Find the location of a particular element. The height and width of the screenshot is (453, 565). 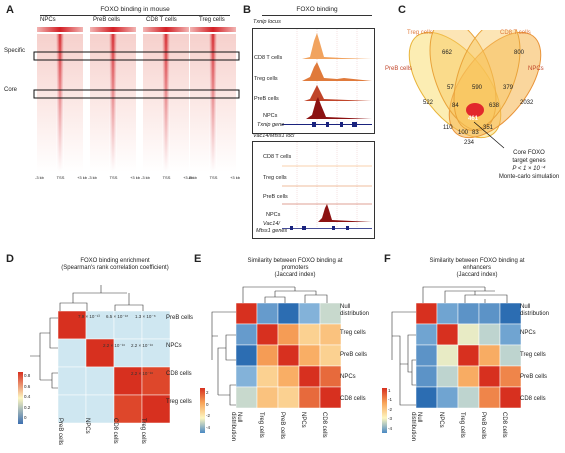

panel-d-colorbar is located at coordinates (20, 398).